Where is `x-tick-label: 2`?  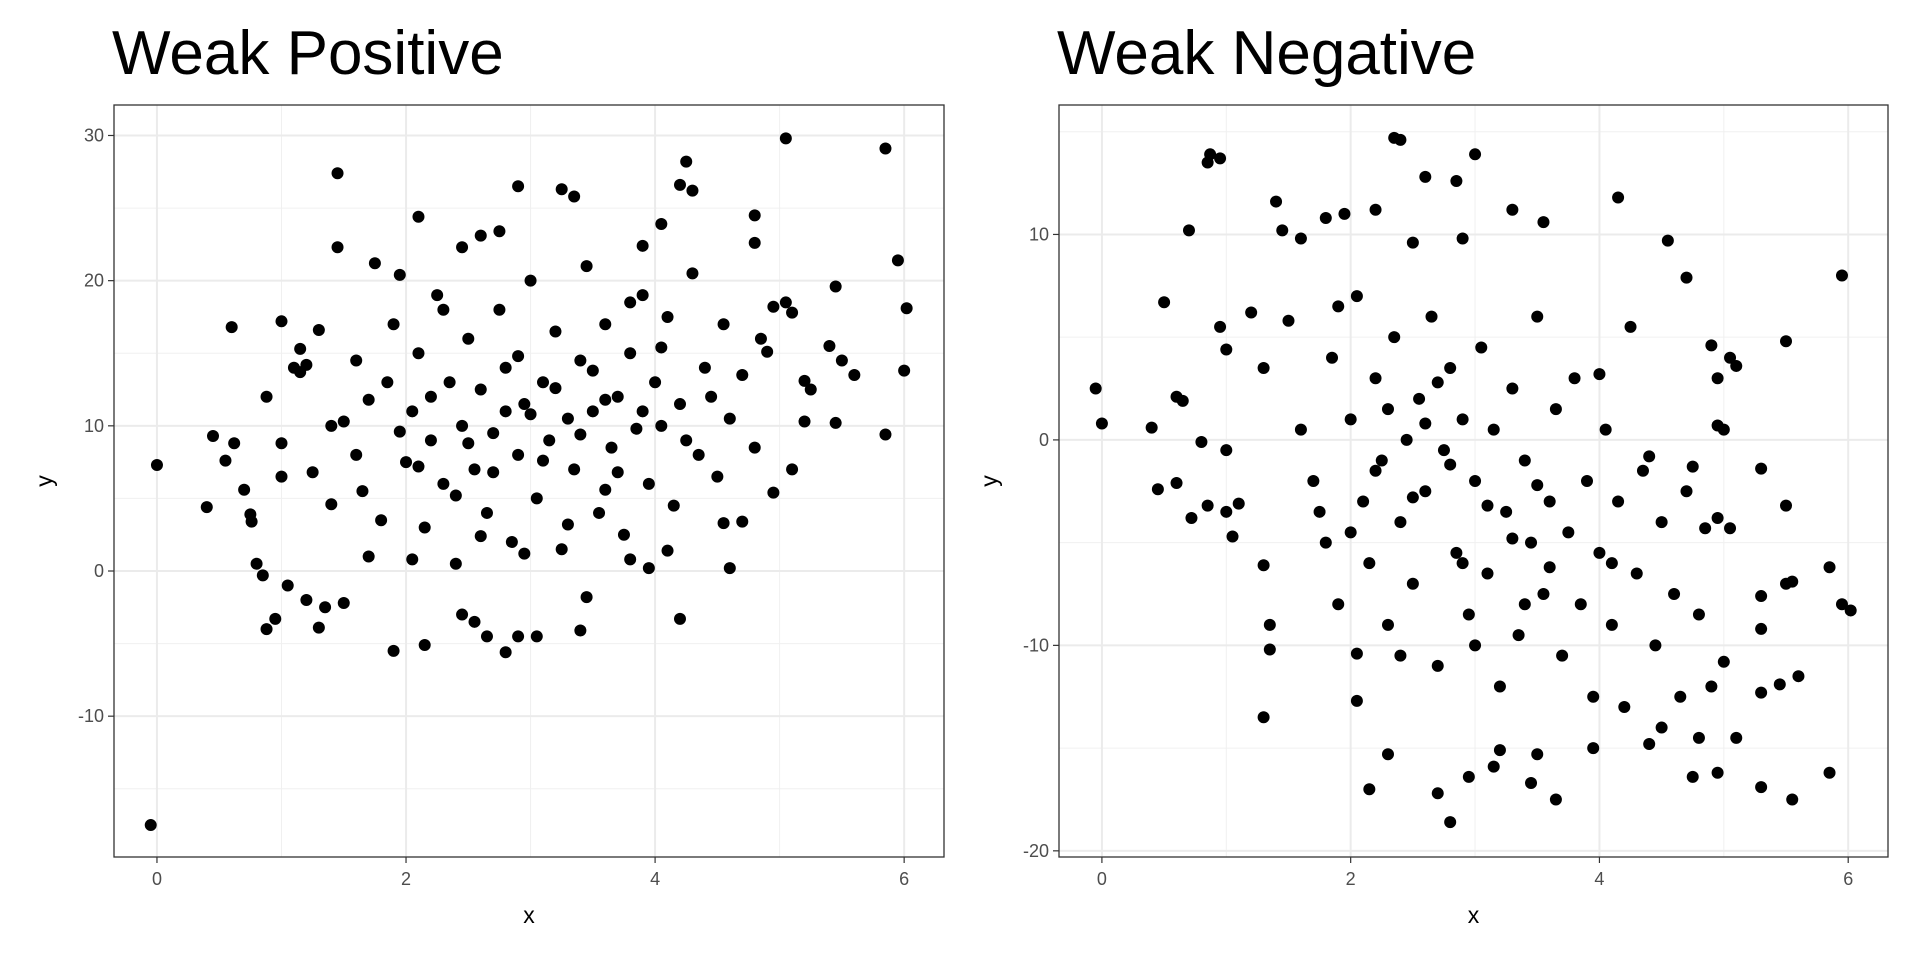
x-tick-label: 2 is located at coordinates (406, 879).